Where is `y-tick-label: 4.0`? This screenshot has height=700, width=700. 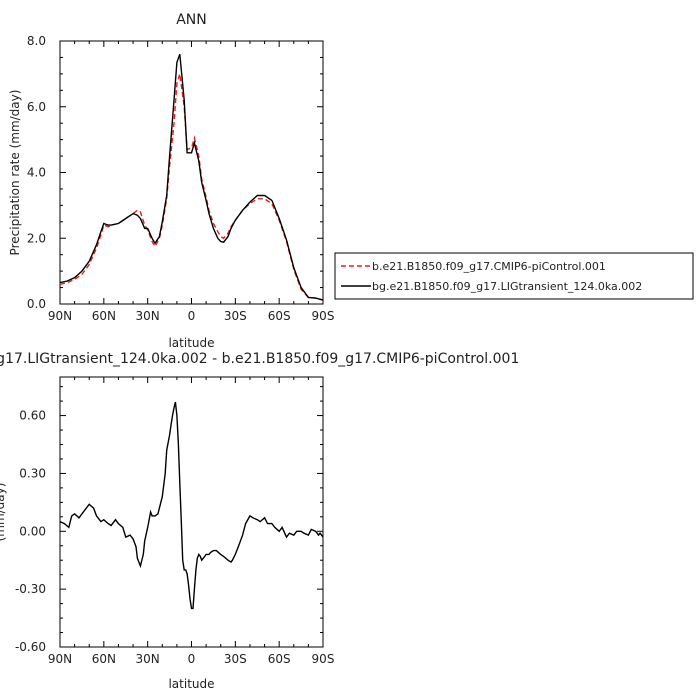
y-tick-label: 4.0 is located at coordinates (36, 173).